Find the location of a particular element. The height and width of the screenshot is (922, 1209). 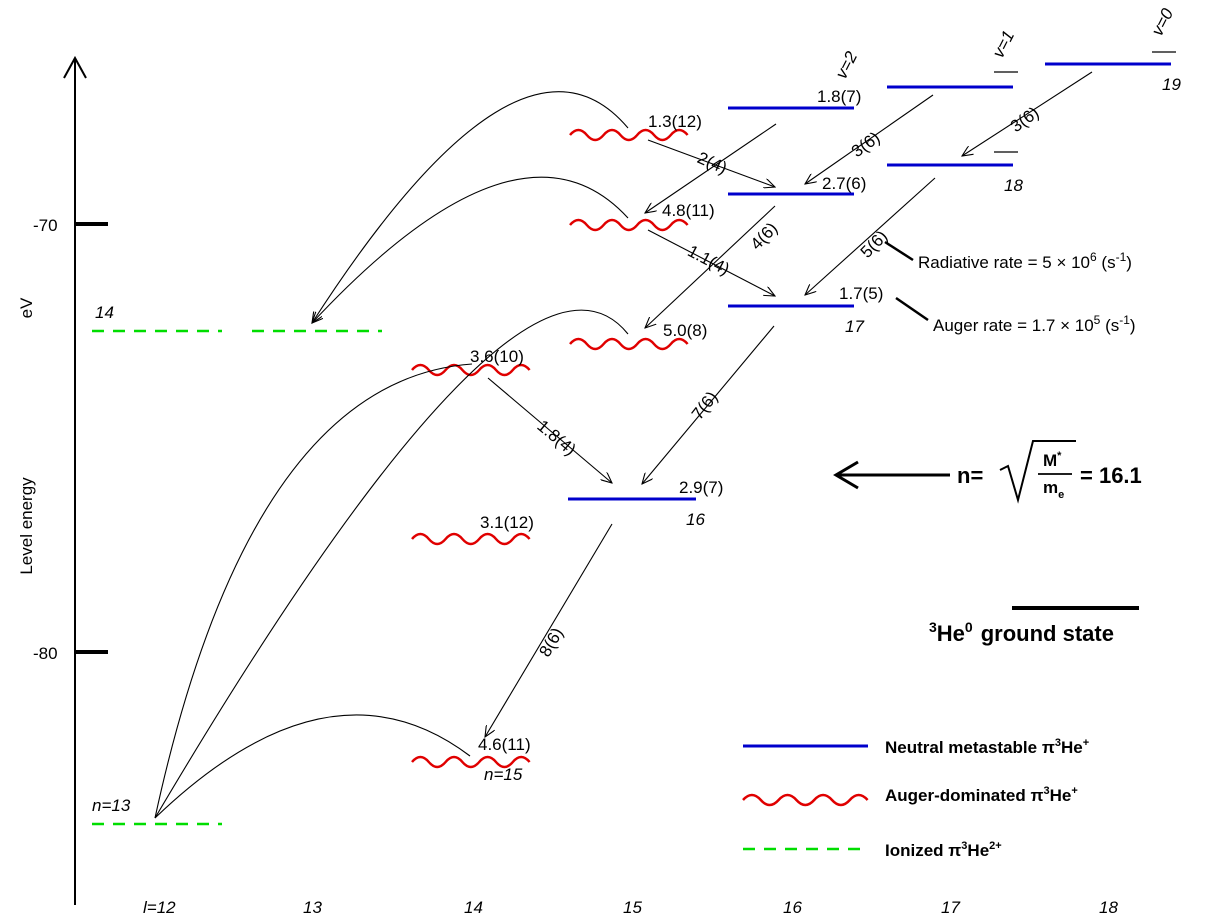

value-n16-l15: 2.9(7) is located at coordinates (701, 487).